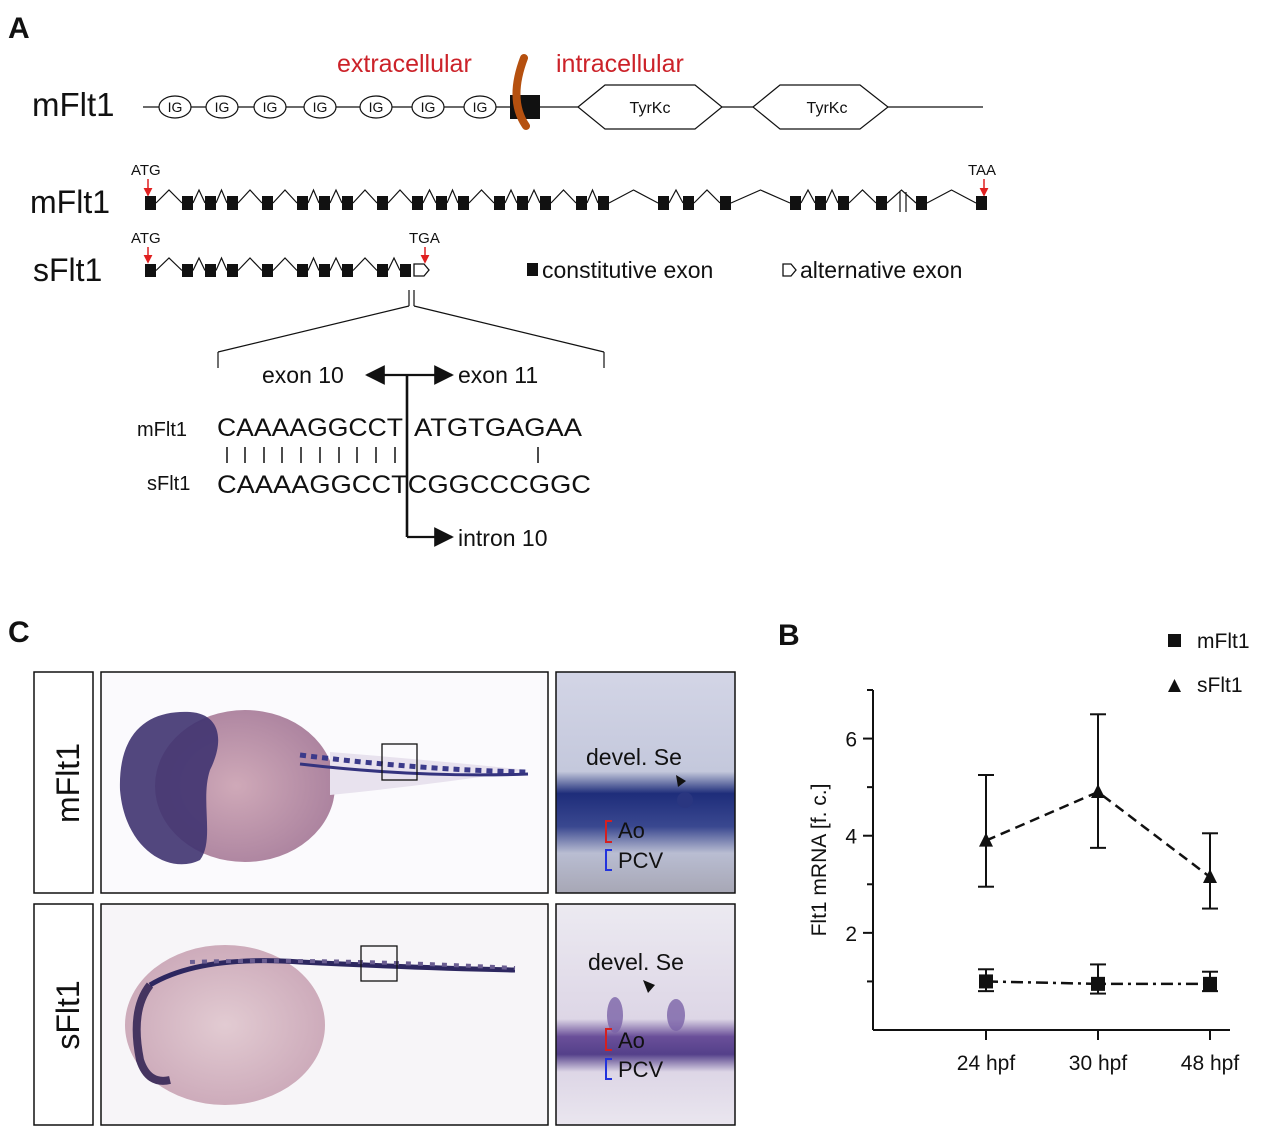 The height and width of the screenshot is (1139, 1280). Describe the element at coordinates (146, 238) in the screenshot. I see `atg-label-s: ATG` at that location.